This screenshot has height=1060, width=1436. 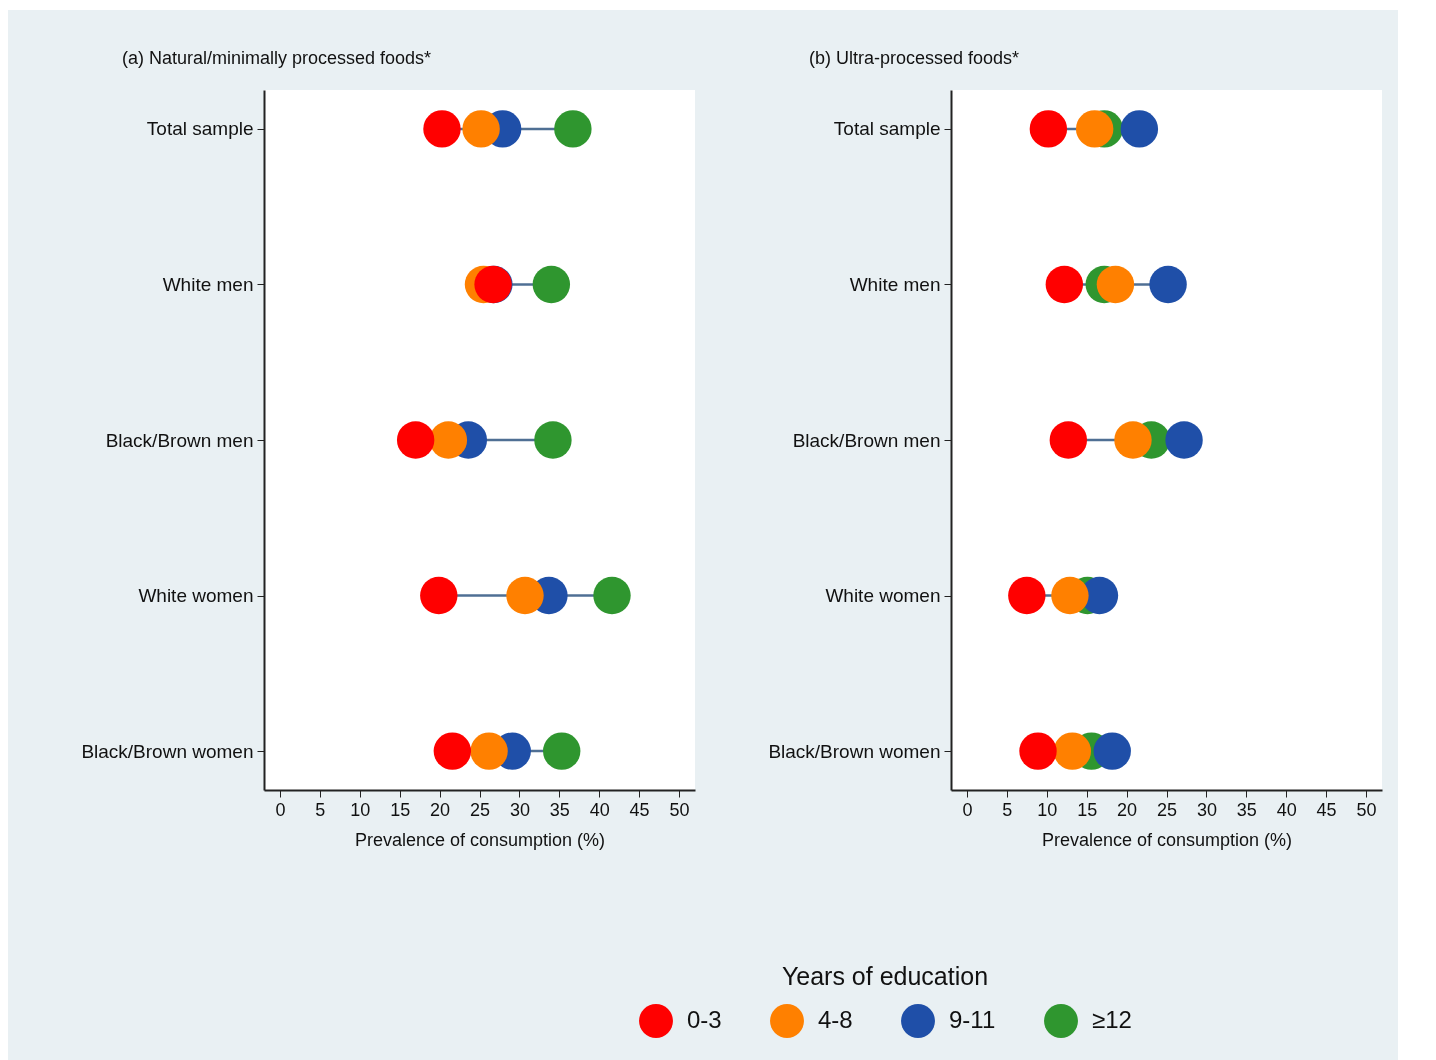 I want to click on chart-title: (a) Natural/minimally processed foods*, so click(x=277, y=58).